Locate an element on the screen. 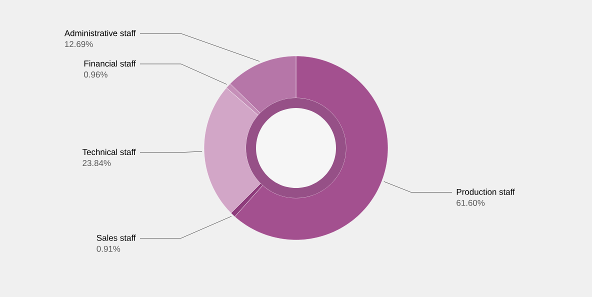 Image resolution: width=592 pixels, height=297 pixels. slice-label: Administrative staff is located at coordinates (100, 33).